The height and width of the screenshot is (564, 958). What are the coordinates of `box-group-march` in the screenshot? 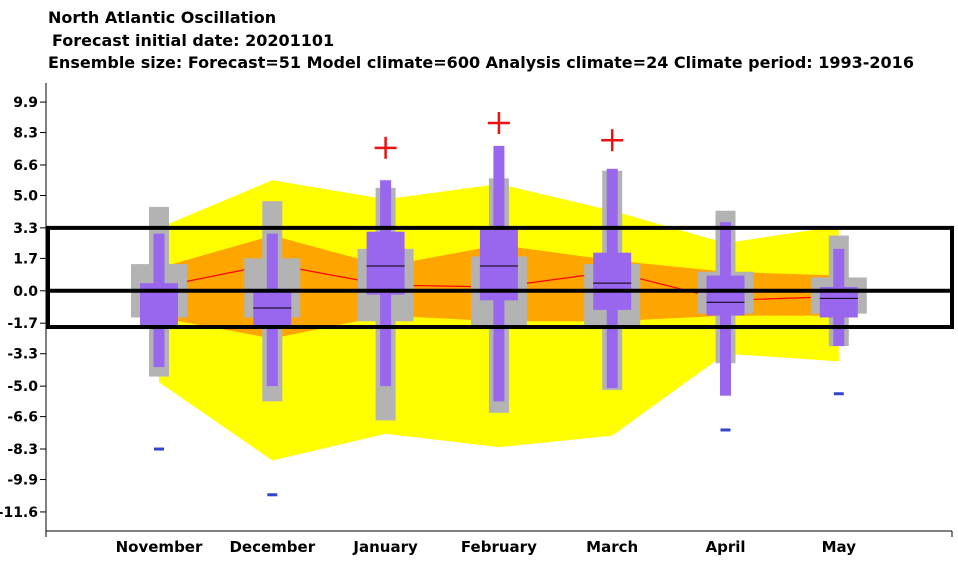 It's located at (612, 259).